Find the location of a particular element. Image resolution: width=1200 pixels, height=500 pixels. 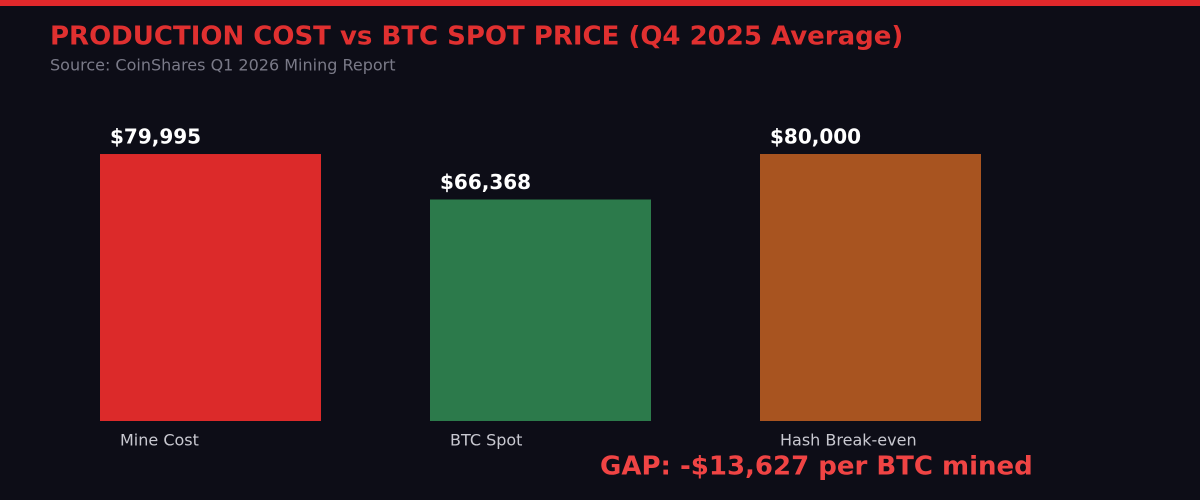

chart-subtitle: Source: CoinShares Q1 2026 Mining Report is located at coordinates (223, 65).